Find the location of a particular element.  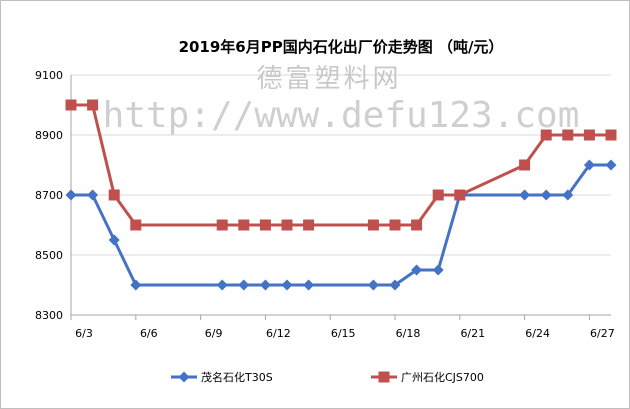

x-tick-label: 6/6 is located at coordinates (149, 333).